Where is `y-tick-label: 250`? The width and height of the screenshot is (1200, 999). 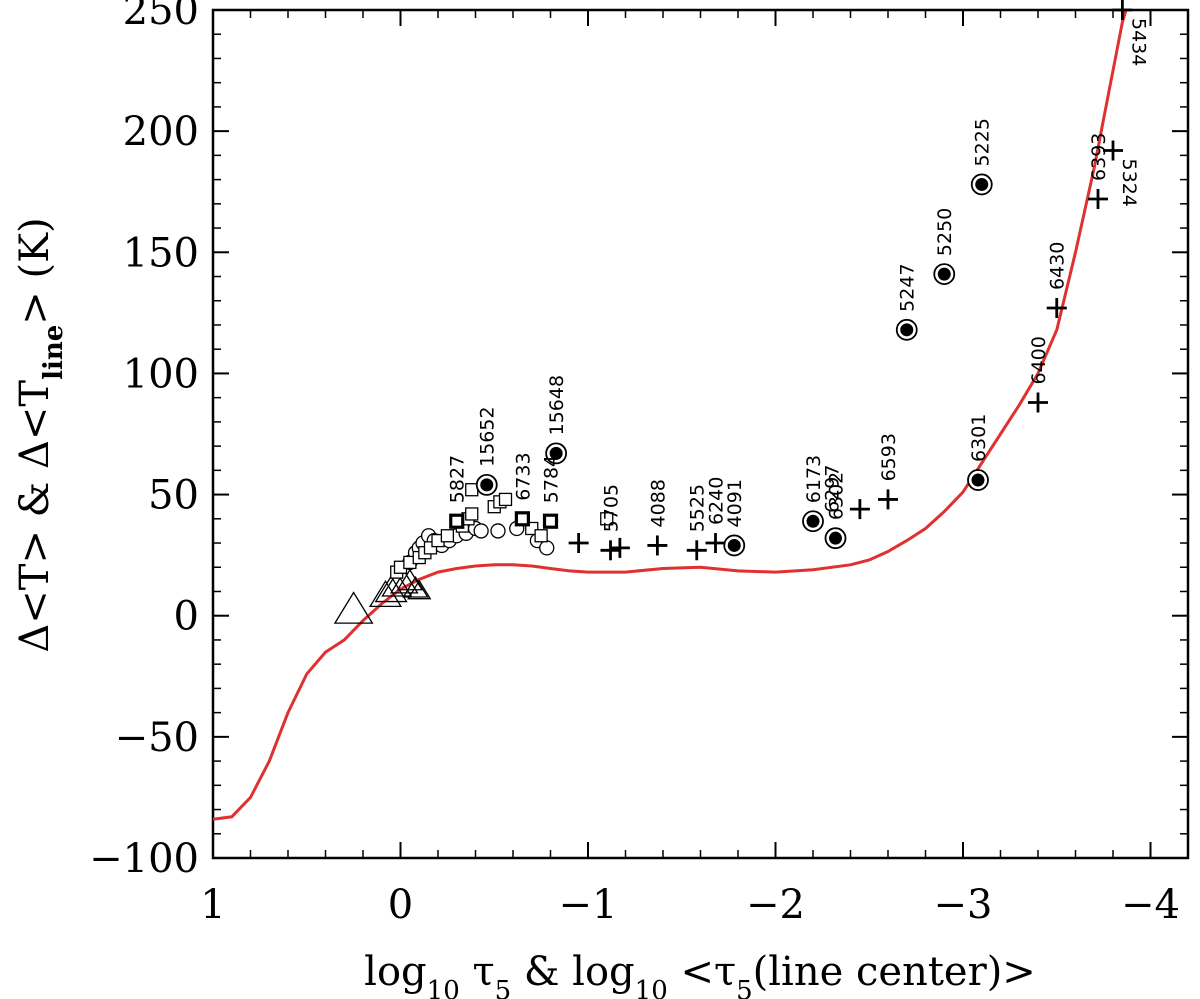
y-tick-label: 250 is located at coordinates (161, 17).